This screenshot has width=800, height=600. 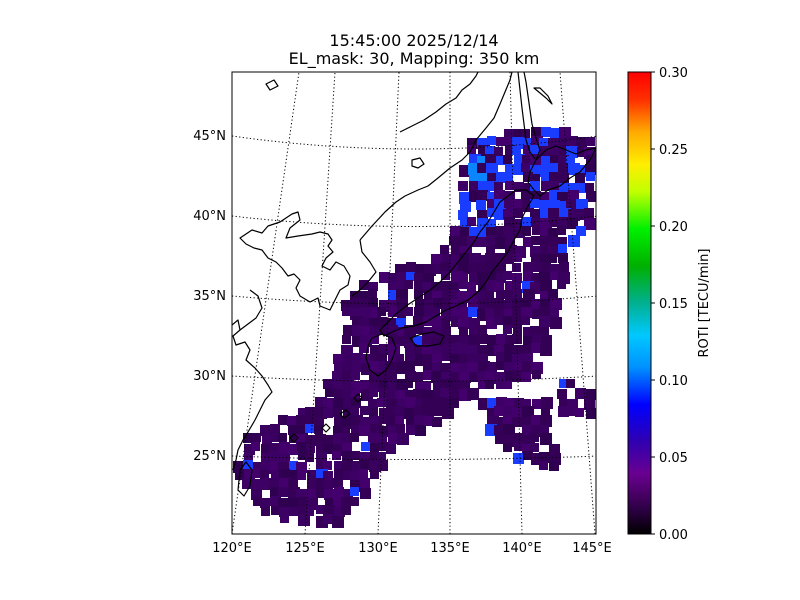 What do you see at coordinates (414, 58) in the screenshot?
I see `figure-title-params: EL_mask: 30, Mapping: 350 km` at bounding box center [414, 58].